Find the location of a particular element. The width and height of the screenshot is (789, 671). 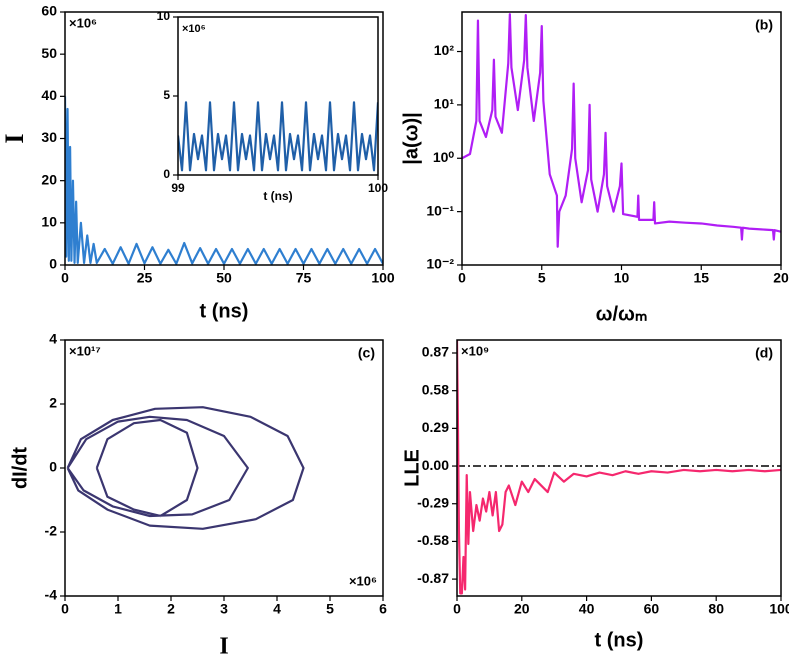

y-tick-label: 30 is located at coordinates (49, 137).